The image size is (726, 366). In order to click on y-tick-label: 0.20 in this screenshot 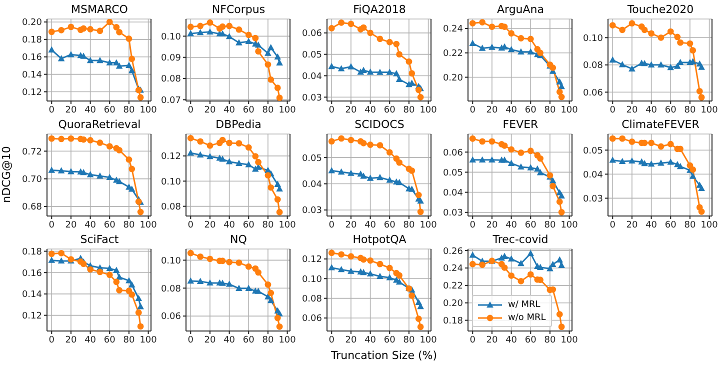, I will do `click(32, 23)`.